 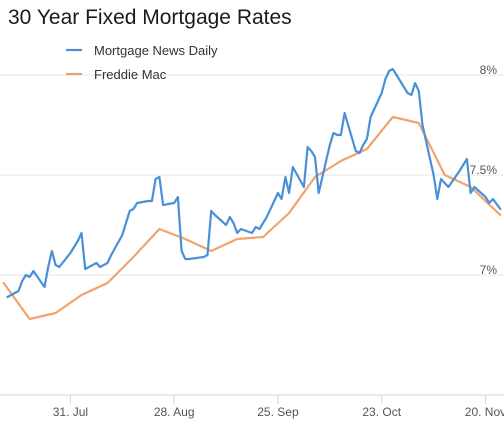 I want to click on x-tick-label: 23. Oct, so click(x=381, y=412).